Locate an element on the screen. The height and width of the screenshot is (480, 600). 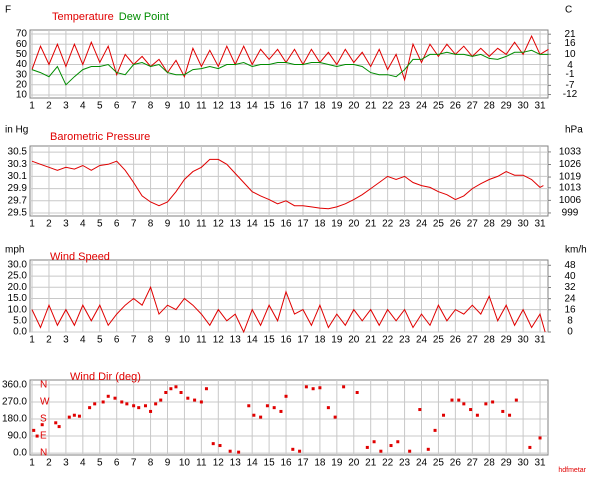
y2-tick-label: 16 is located at coordinates (570, 43).